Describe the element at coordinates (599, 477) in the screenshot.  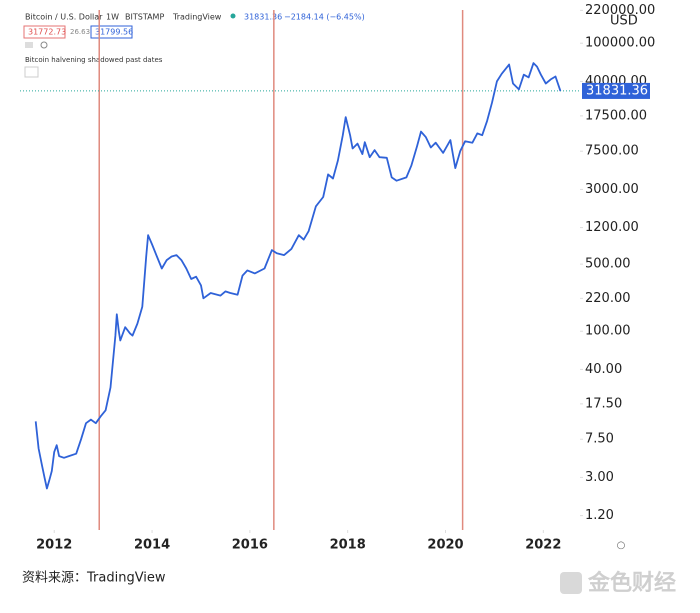
I see `y-tick-label: 3.00` at that location.